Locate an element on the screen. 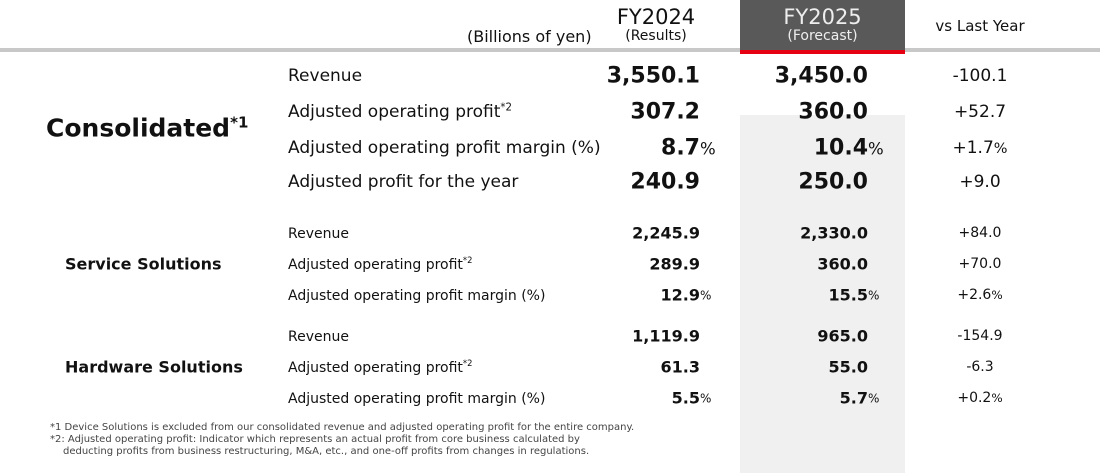 The height and width of the screenshot is (473, 1100). header-divider is located at coordinates (550, 50).